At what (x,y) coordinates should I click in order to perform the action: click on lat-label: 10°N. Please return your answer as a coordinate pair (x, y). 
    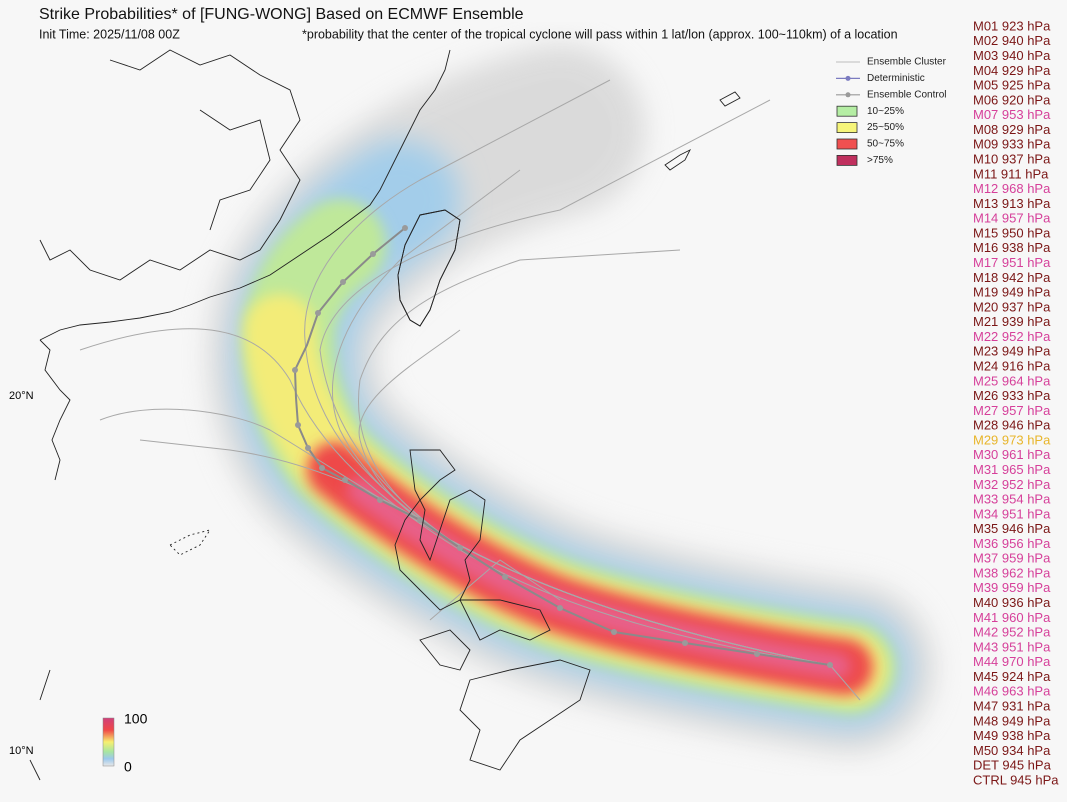
    Looking at the image, I should click on (21, 751).